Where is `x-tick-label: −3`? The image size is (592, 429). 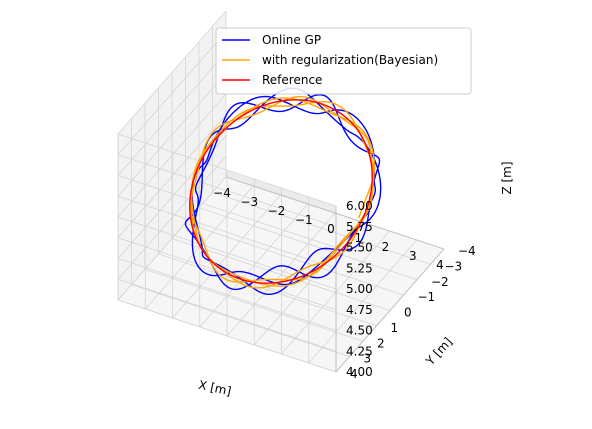 x-tick-label: −3 is located at coordinates (249, 202).